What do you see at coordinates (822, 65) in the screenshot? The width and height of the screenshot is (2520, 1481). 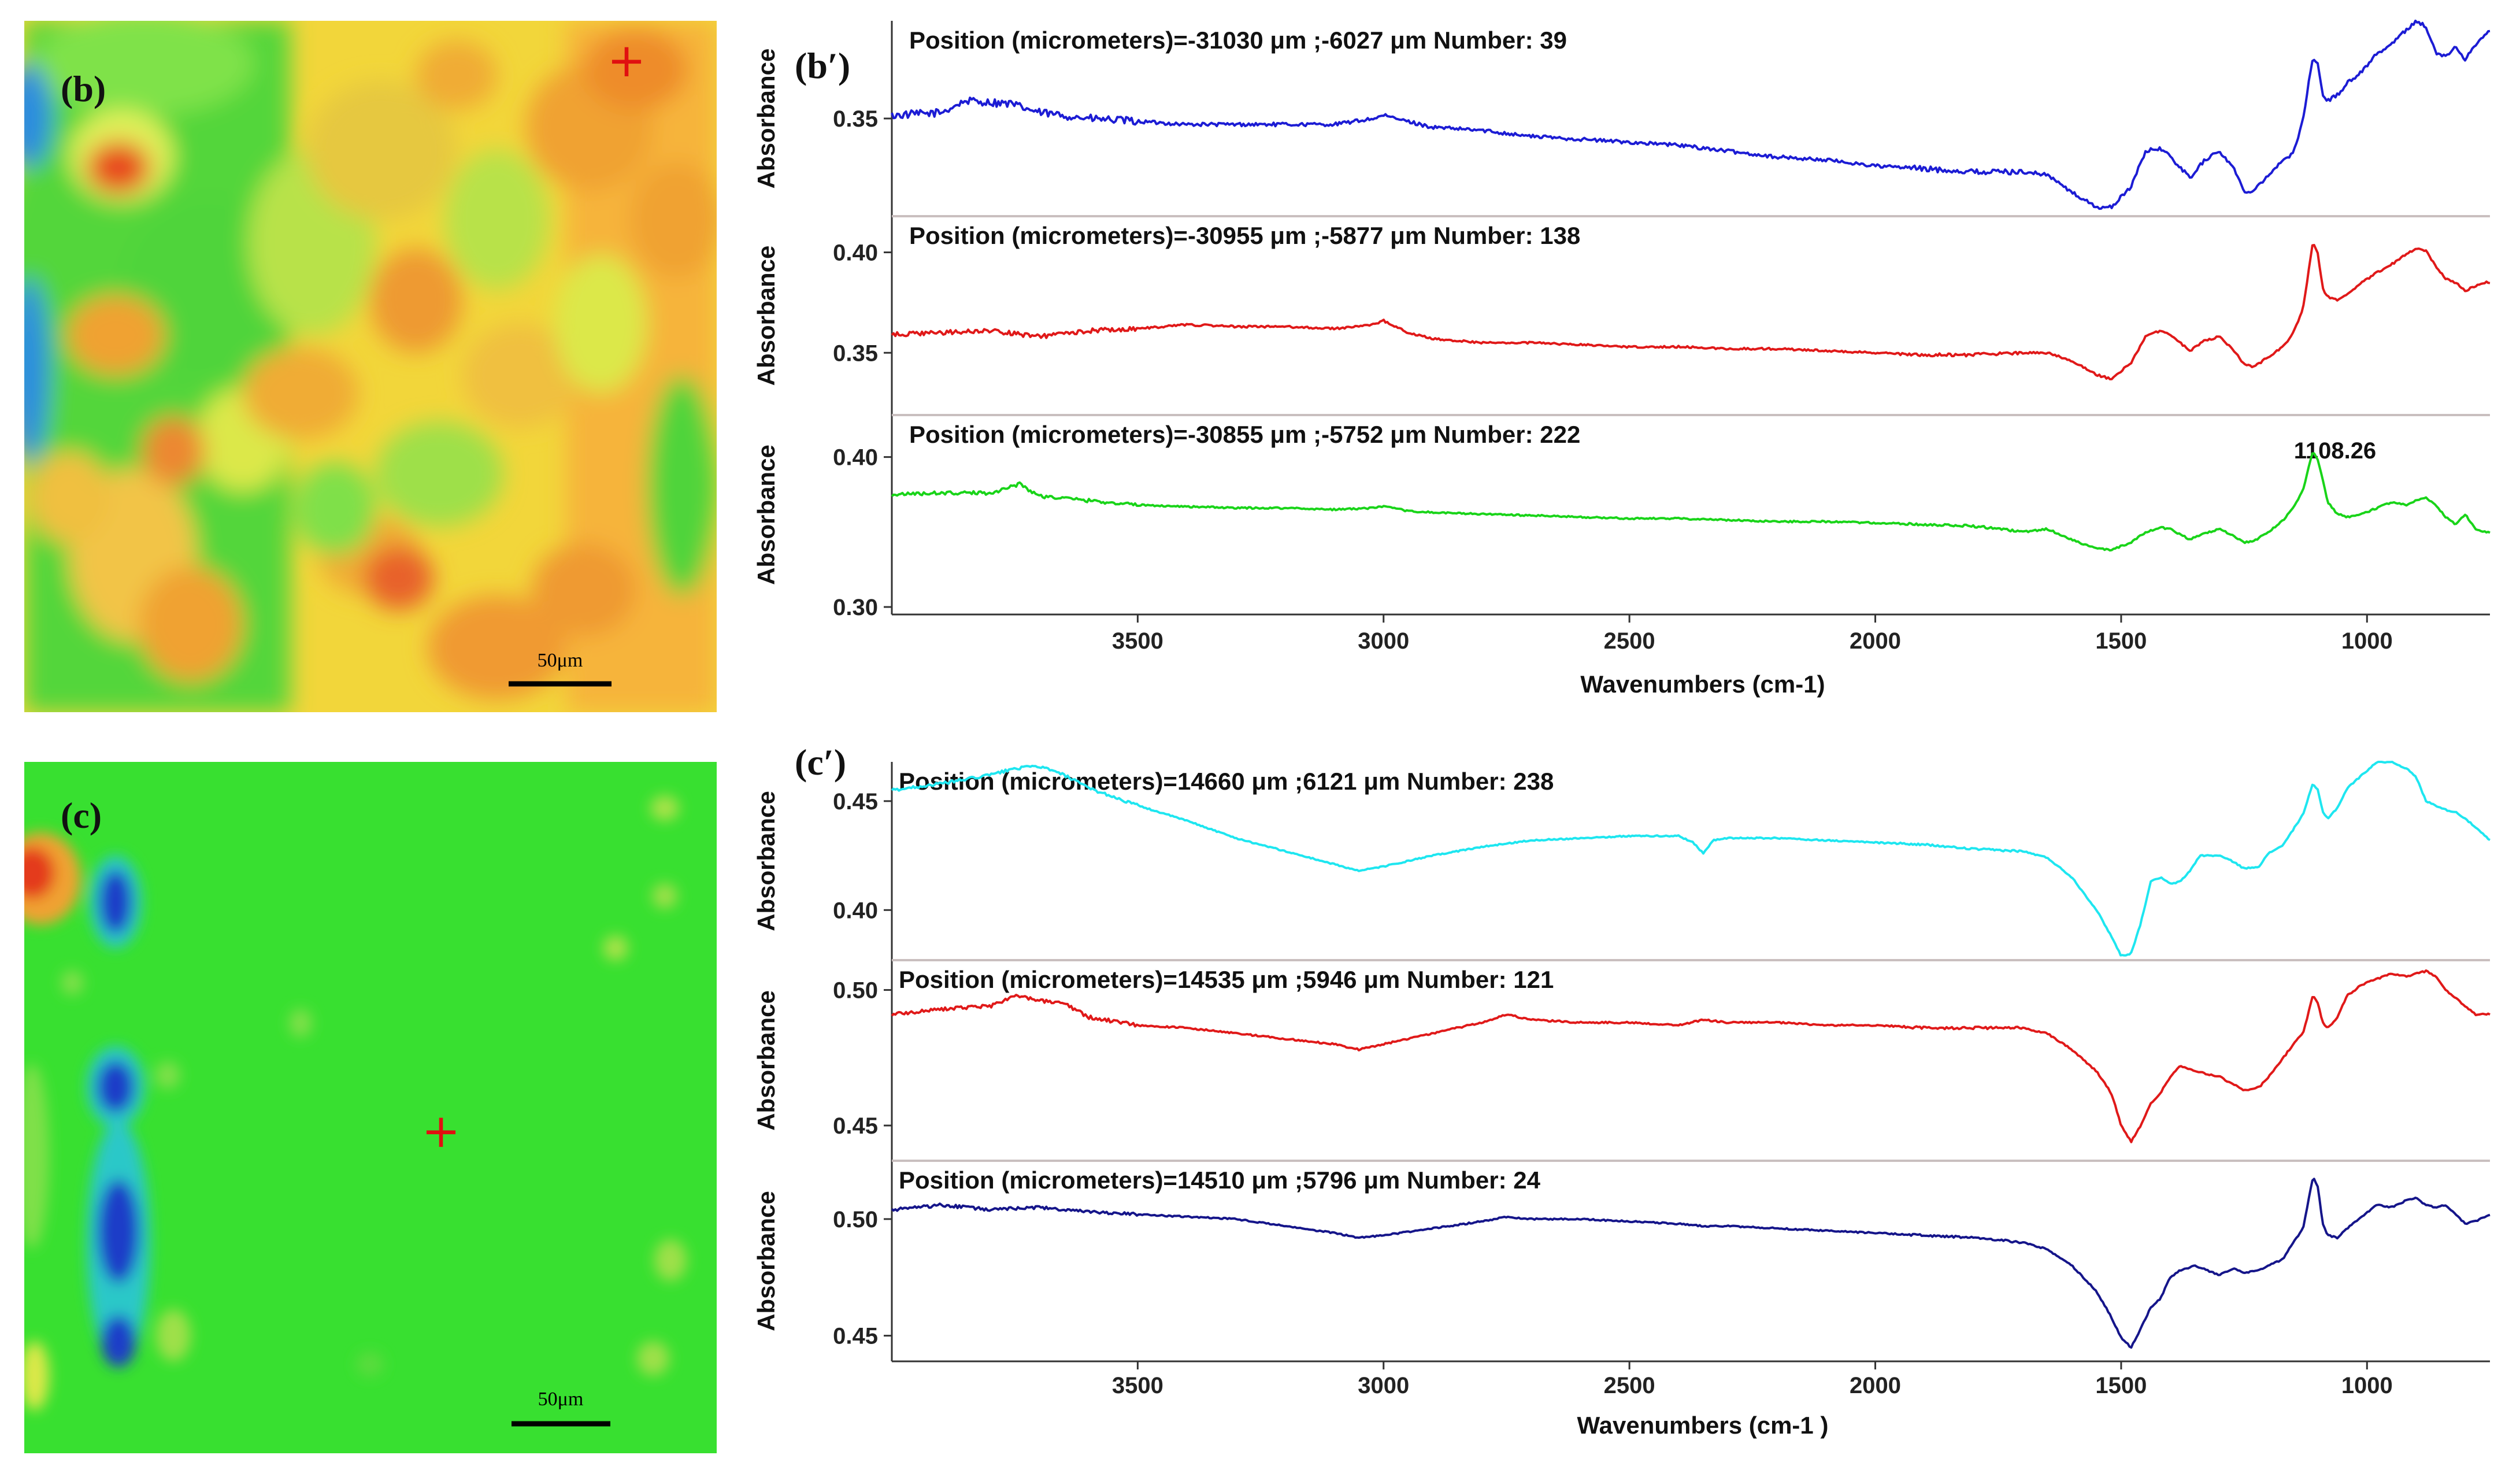 I see `chart-b-prime-label: (b′)` at bounding box center [822, 65].